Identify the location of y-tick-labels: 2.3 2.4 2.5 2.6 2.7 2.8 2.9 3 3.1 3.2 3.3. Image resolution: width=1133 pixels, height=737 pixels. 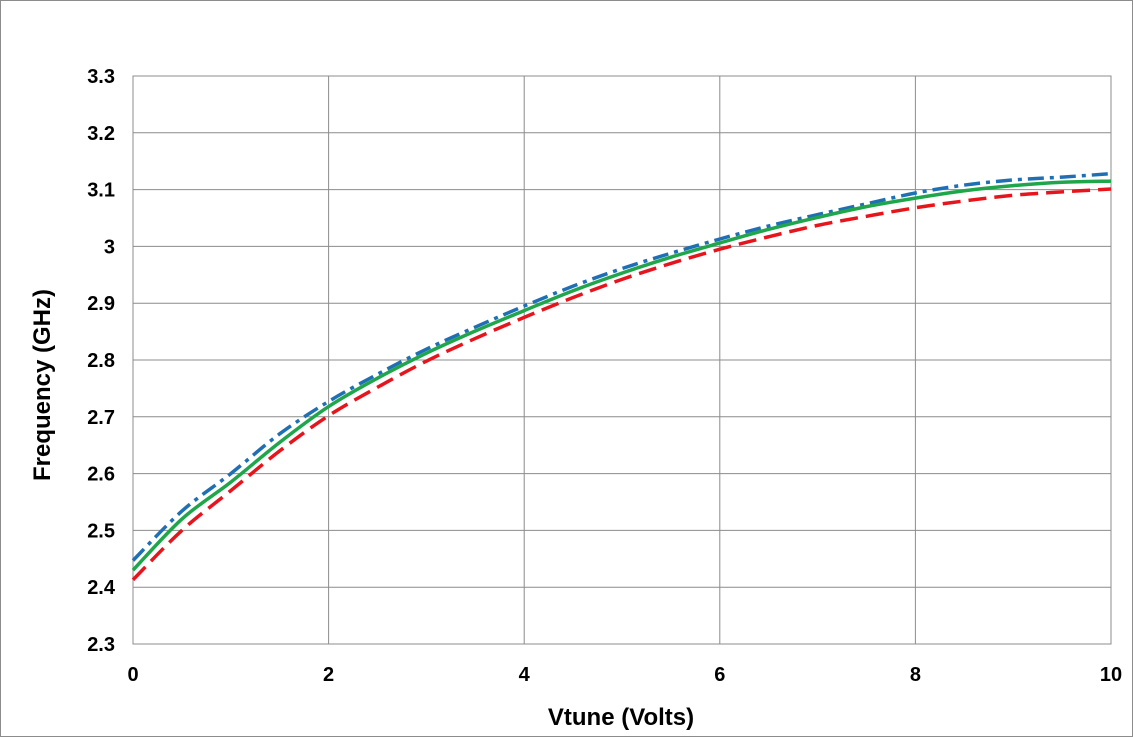
(101, 361).